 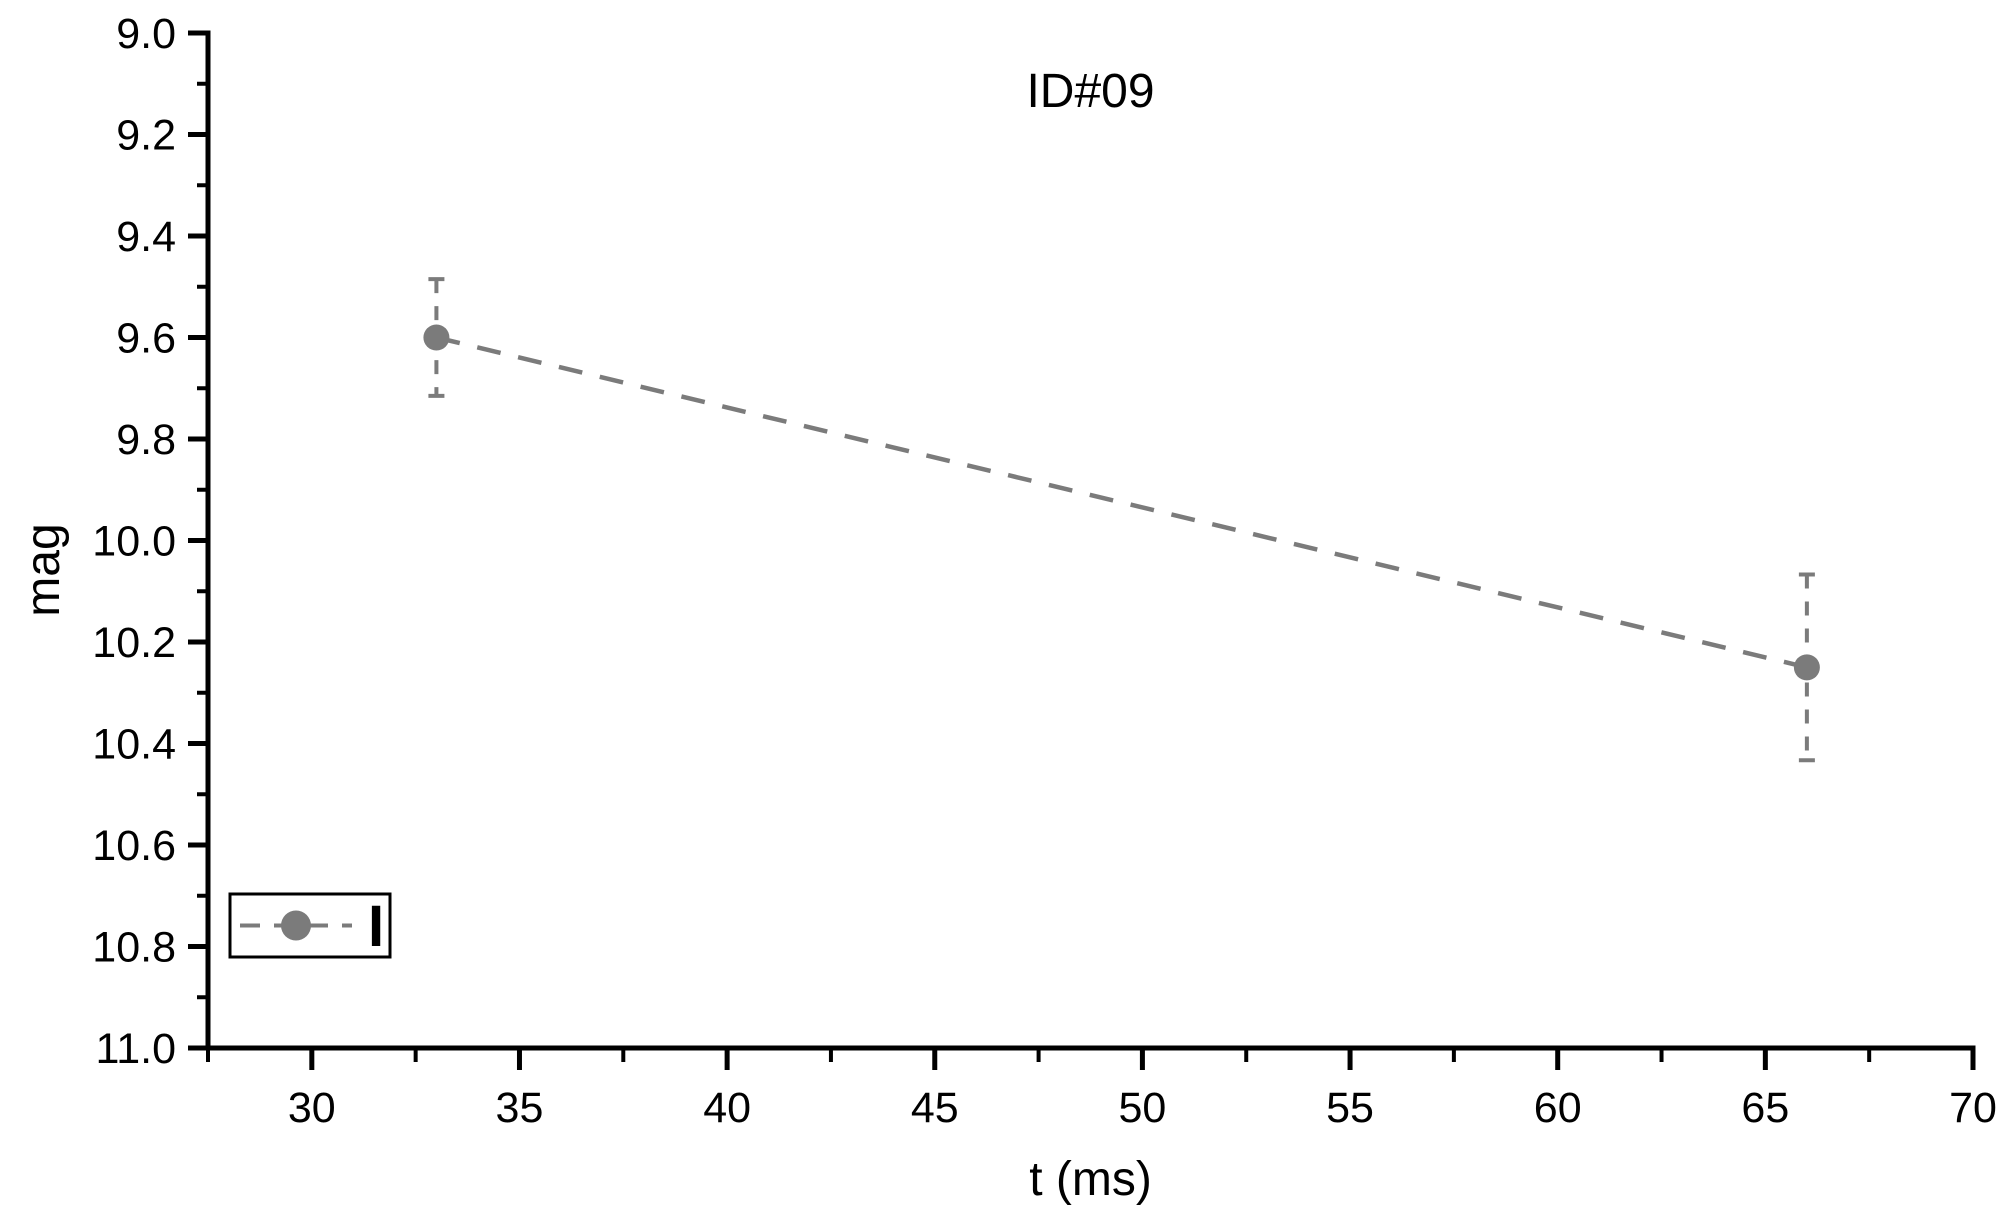 What do you see at coordinates (146, 339) in the screenshot?
I see `y-tick-label: 9.6` at bounding box center [146, 339].